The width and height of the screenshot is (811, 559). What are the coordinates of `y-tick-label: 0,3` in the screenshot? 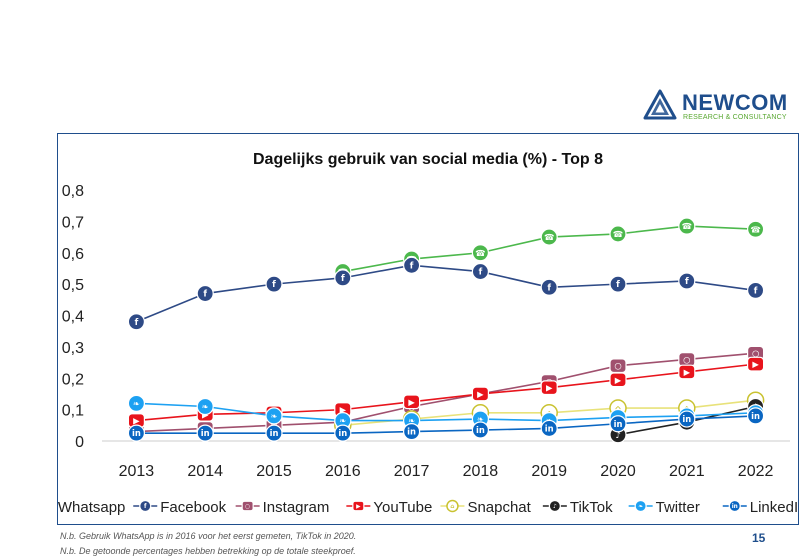 It's located at (73, 348).